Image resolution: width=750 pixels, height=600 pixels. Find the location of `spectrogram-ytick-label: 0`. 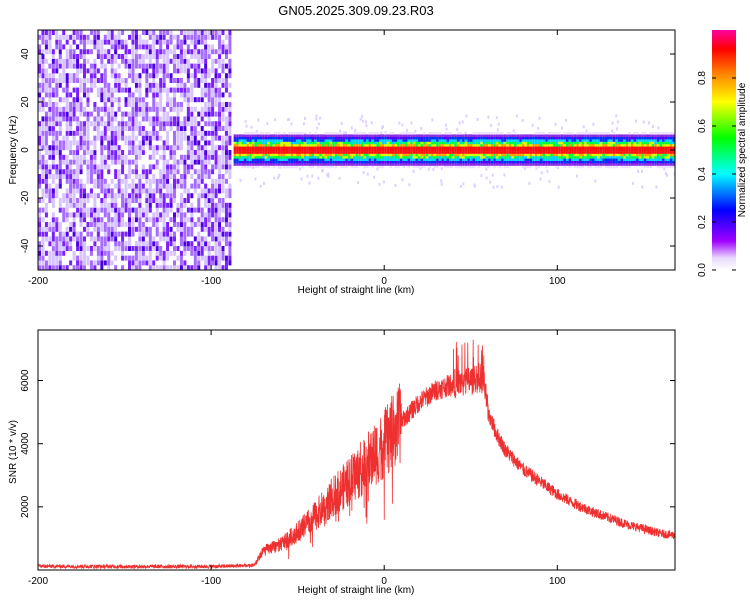

spectrogram-ytick-label: 0 is located at coordinates (25, 150).